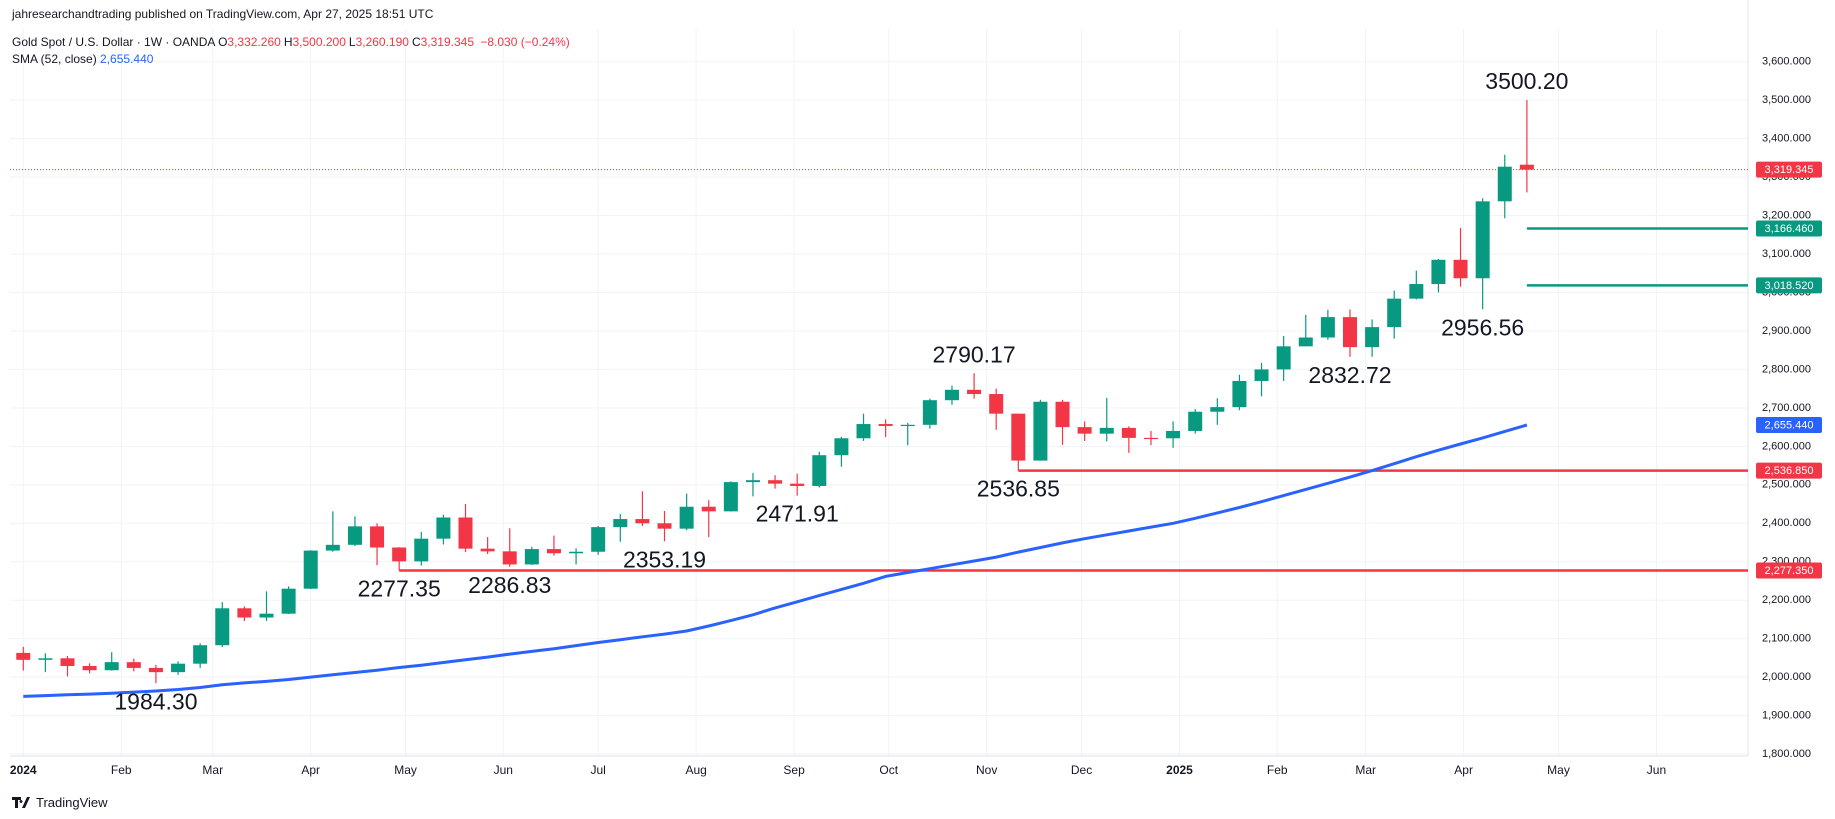 This screenshot has height=819, width=1835. Describe the element at coordinates (797, 514) in the screenshot. I see `price-annotation: 2471.91` at that location.